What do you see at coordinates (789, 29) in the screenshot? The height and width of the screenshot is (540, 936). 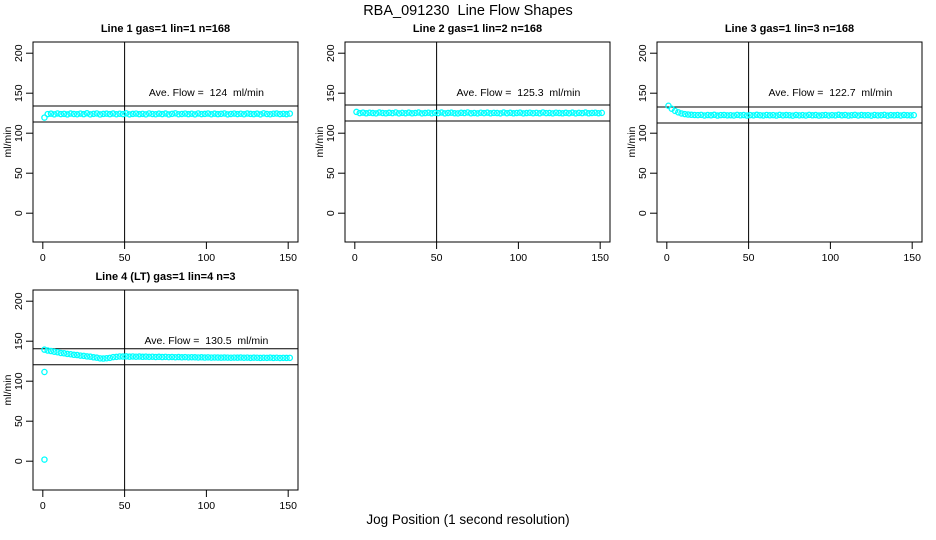 I see `panel-title: Line 3 gas=1 lin=3 n=168` at bounding box center [789, 29].